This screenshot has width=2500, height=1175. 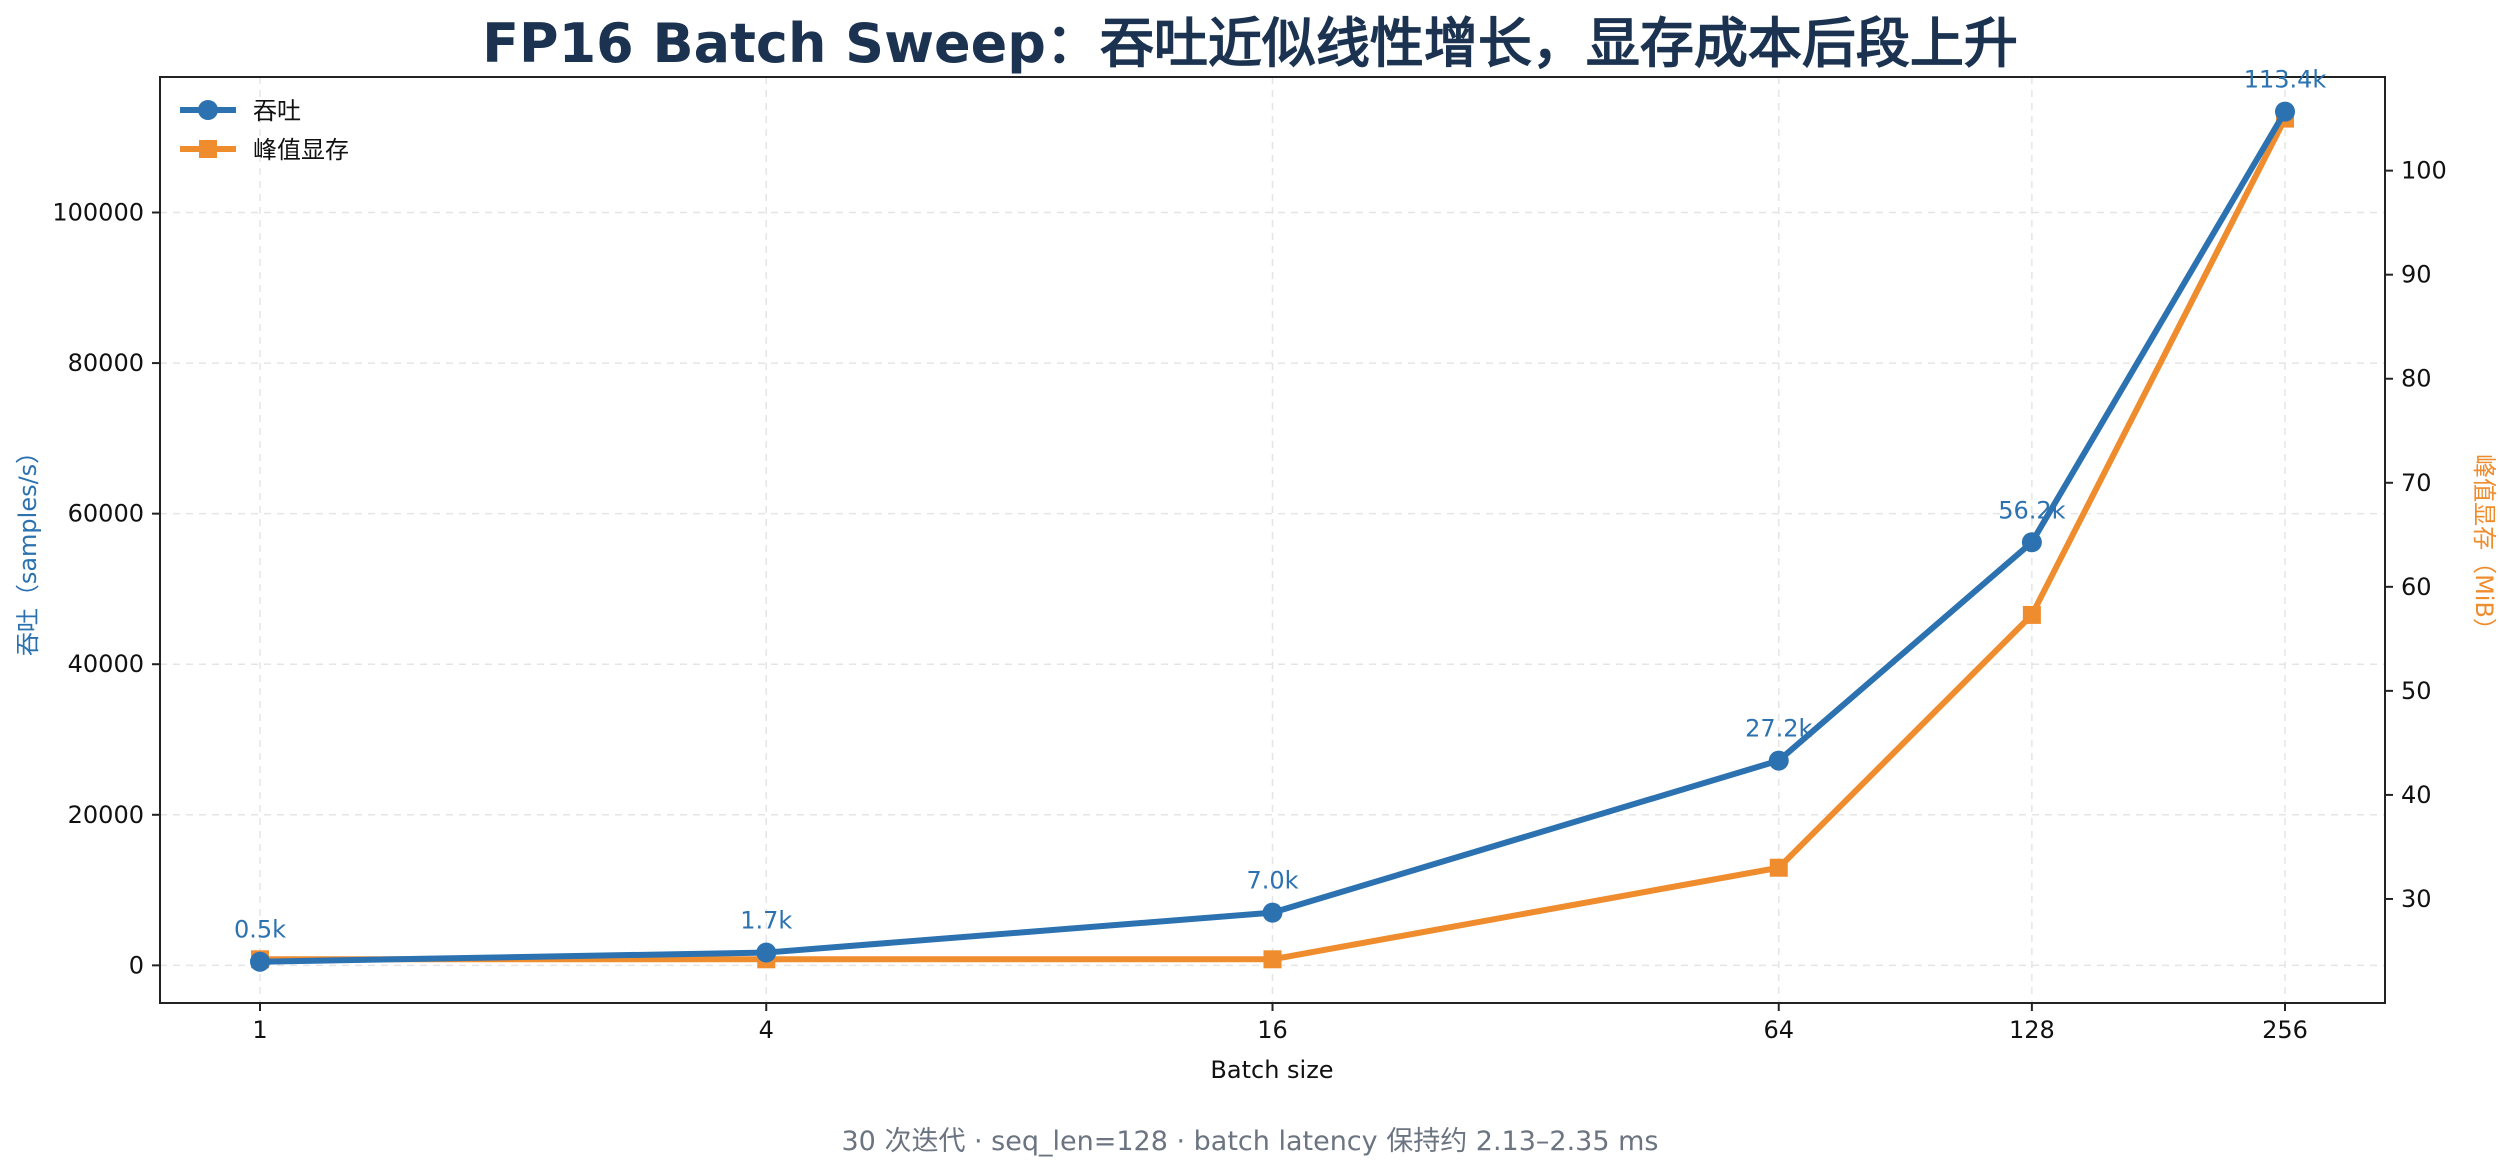 What do you see at coordinates (1272, 881) in the screenshot?
I see `throughput-data-label: 7.0k` at bounding box center [1272, 881].